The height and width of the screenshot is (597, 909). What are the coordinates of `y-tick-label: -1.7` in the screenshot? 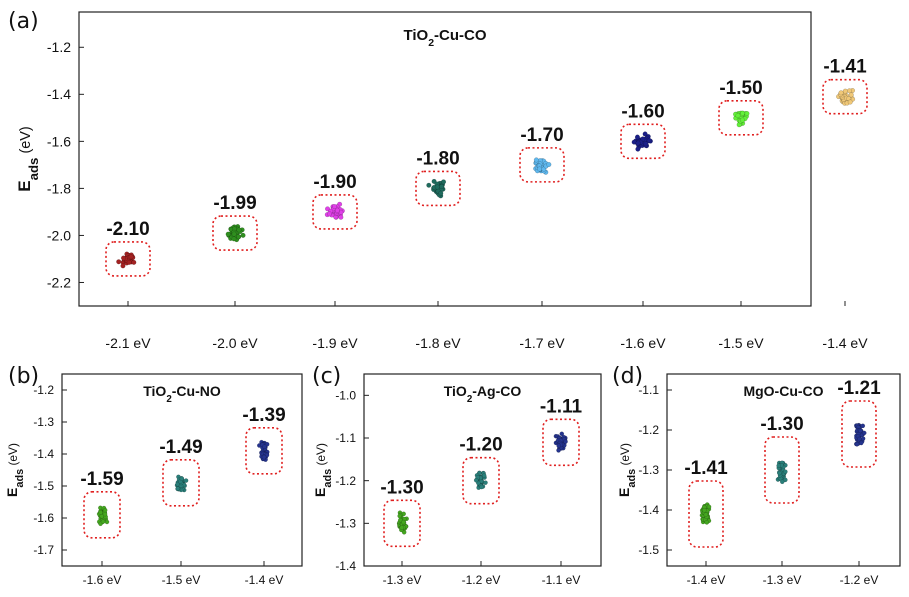 It's located at (43, 550).